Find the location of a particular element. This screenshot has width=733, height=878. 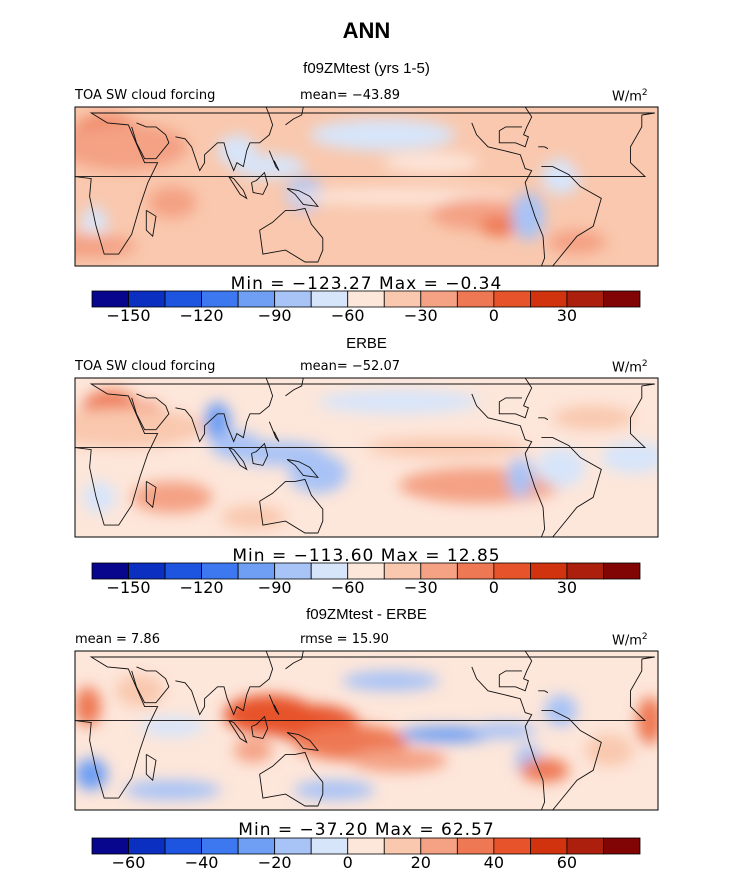

page-title: ANN is located at coordinates (366, 30).